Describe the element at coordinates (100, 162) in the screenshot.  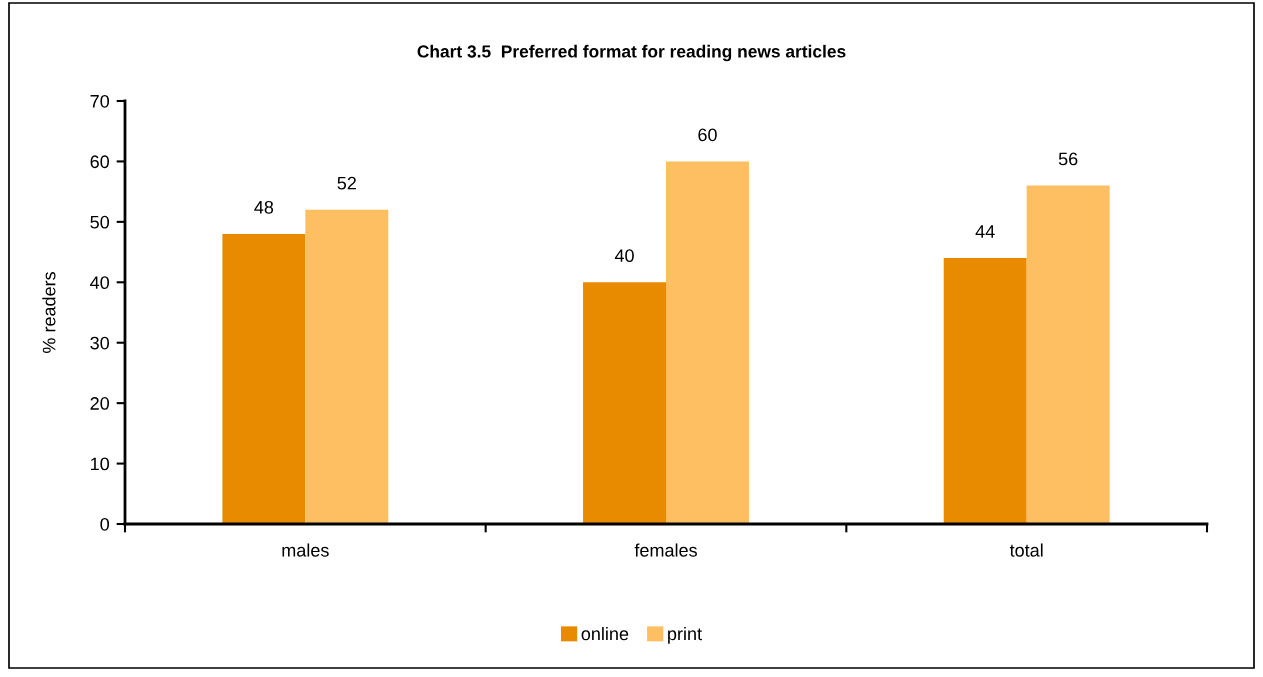
I see `y-tick-label: 60` at that location.